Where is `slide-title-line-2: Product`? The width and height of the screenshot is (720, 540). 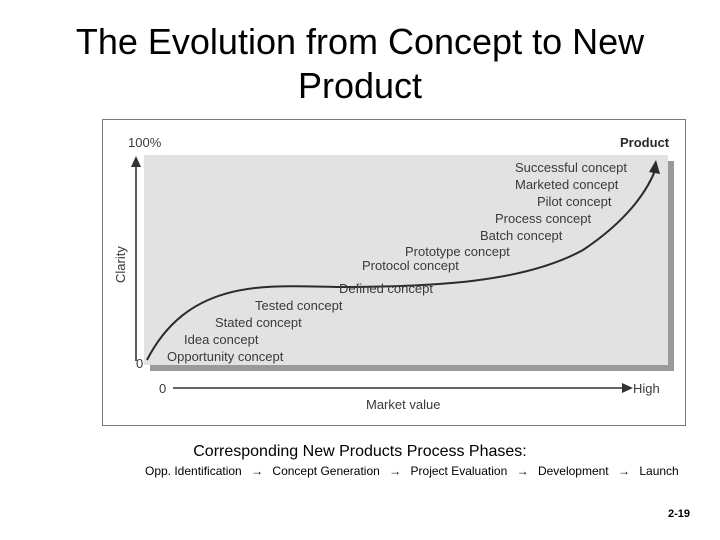 slide-title-line-2: Product is located at coordinates (360, 85).